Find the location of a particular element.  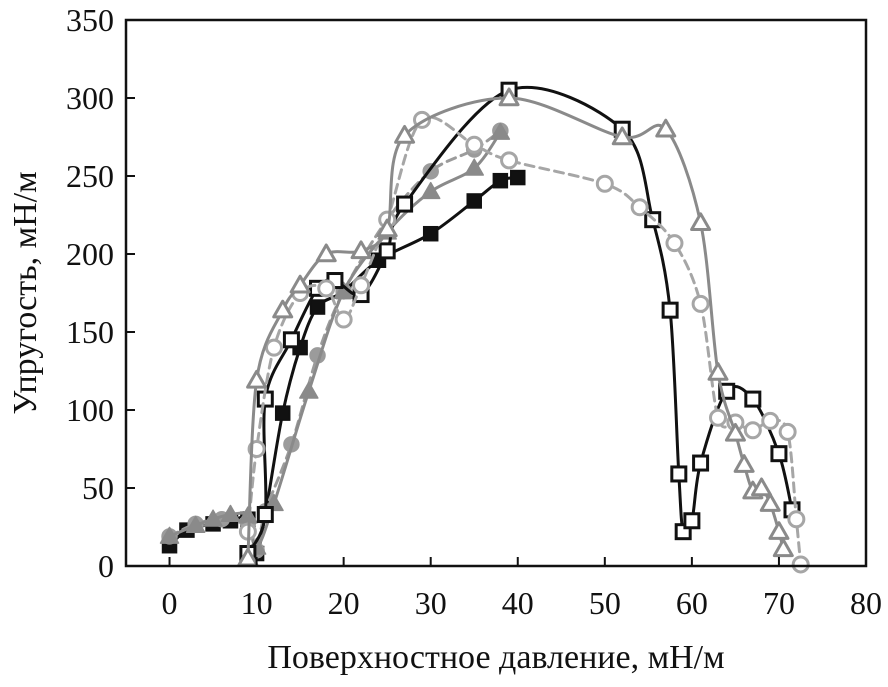

y-tick-label: 150 is located at coordinates (90, 332).